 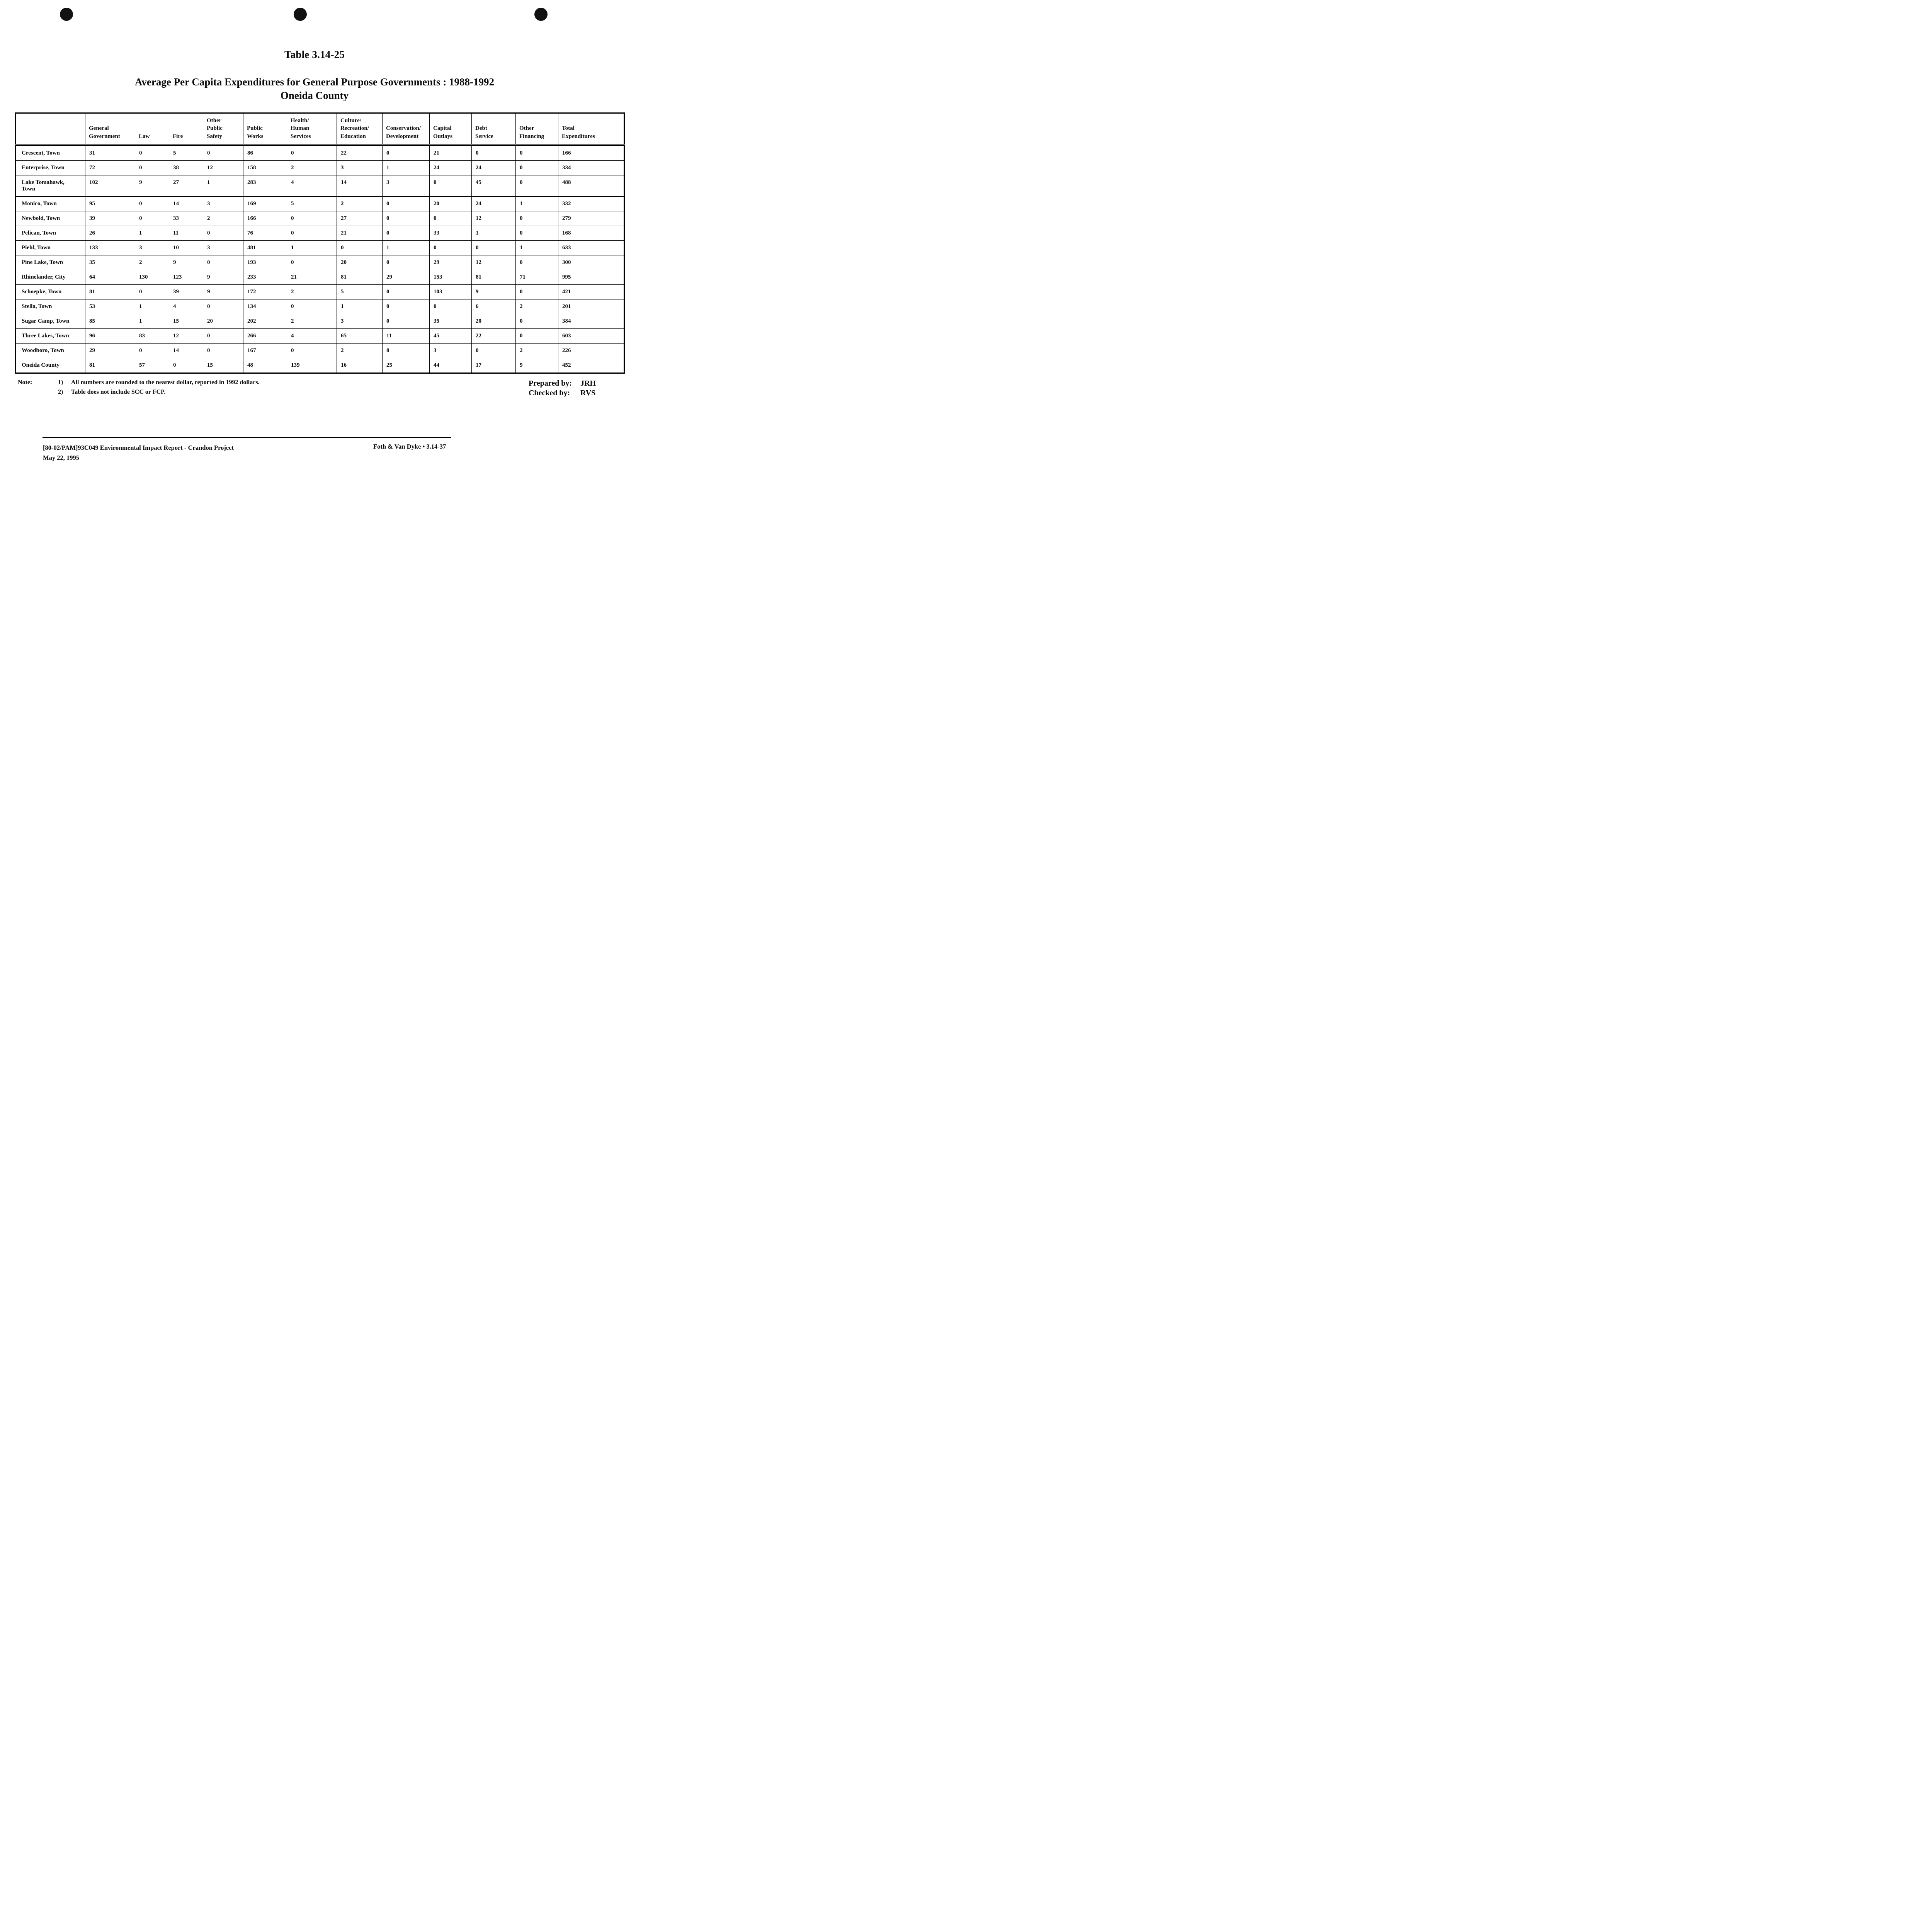 What do you see at coordinates (319, 153) in the screenshot?
I see `table-row: Crescent, Town 31 0 5 0 86 0 22 0 21 0 0 166` at bounding box center [319, 153].